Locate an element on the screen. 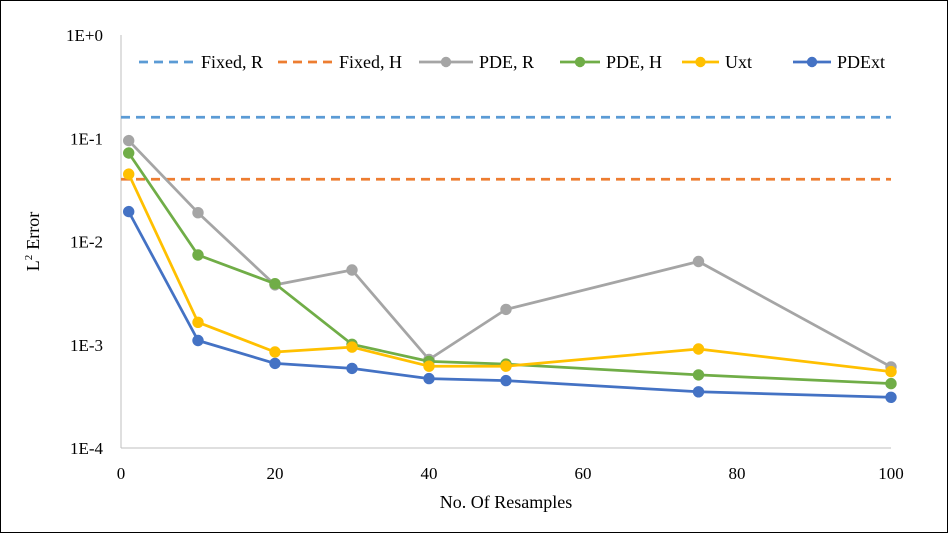 This screenshot has height=537, width=948. y-tick-label: 1E+0 is located at coordinates (84, 35).